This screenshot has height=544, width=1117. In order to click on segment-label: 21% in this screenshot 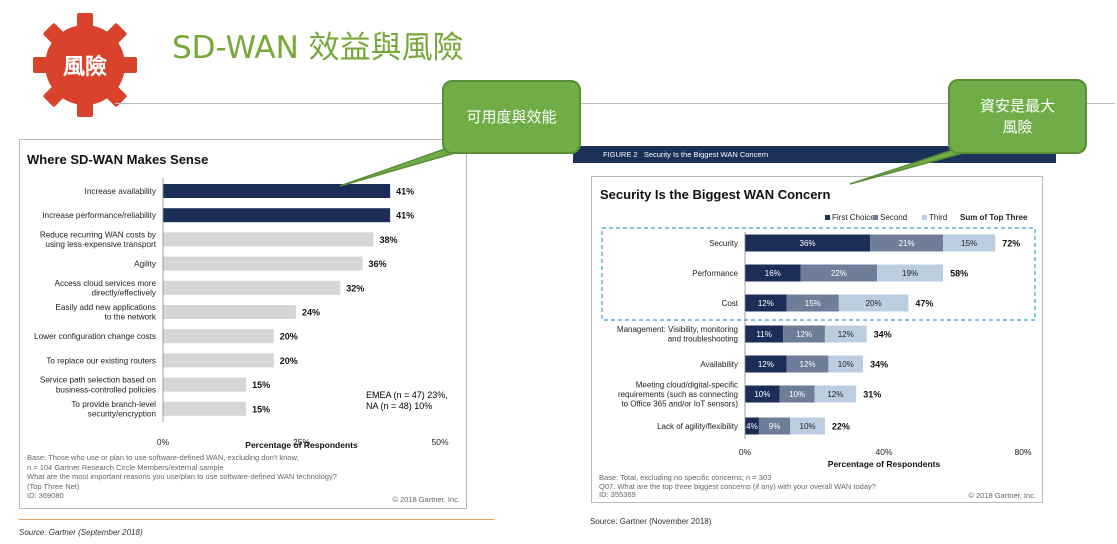, I will do `click(907, 243)`.